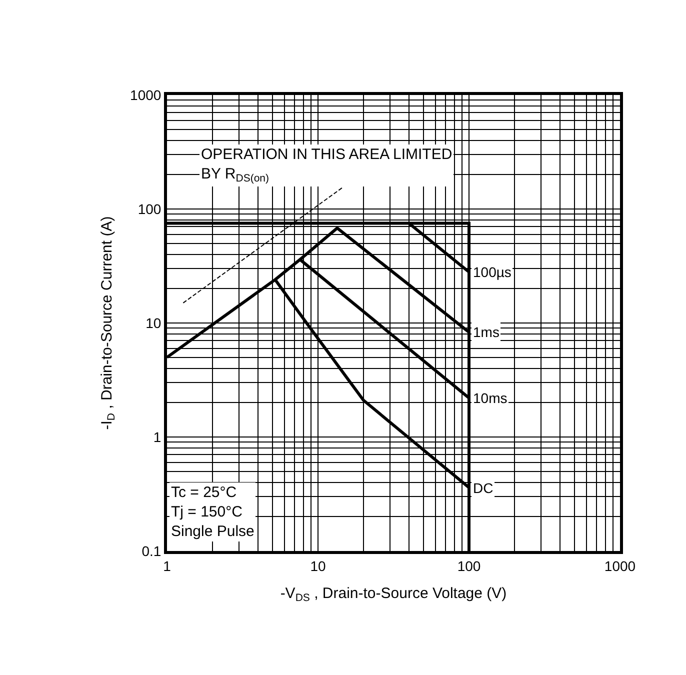 The image size is (686, 675). I want to click on annotation: OPERATION IN THIS AREA LIMITED BY R$_{DS(on)}$, so click(326, 165).